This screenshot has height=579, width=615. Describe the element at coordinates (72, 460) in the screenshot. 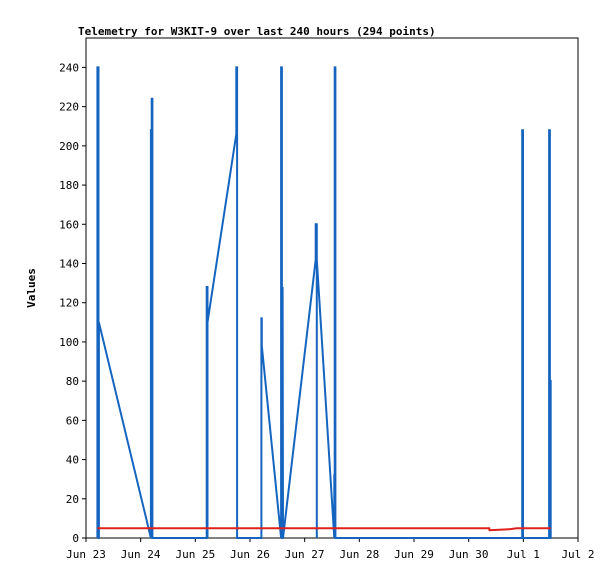

I see `y-tick-label: 40` at that location.